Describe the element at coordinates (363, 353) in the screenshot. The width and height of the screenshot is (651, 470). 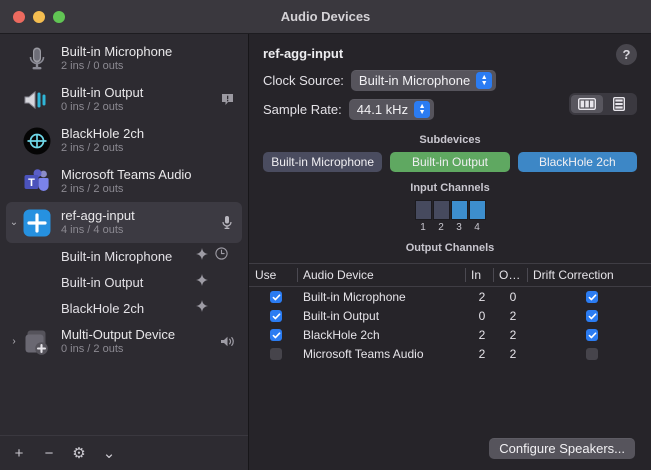
I see `audio-device-cell: Microsoft Teams Audio` at that location.